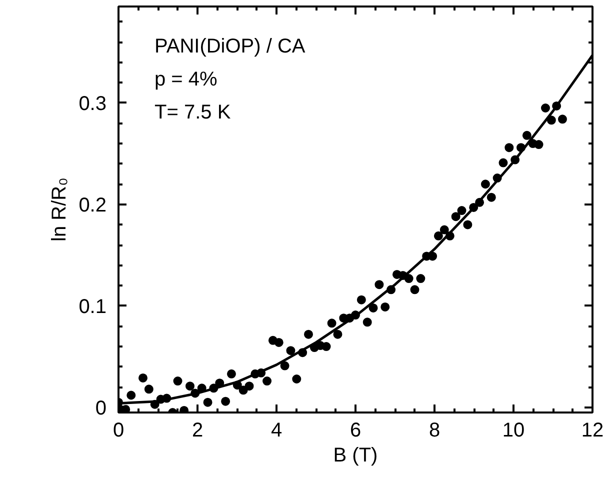 The width and height of the screenshot is (610, 504). I want to click on x-tick-label: 6, so click(356, 431).